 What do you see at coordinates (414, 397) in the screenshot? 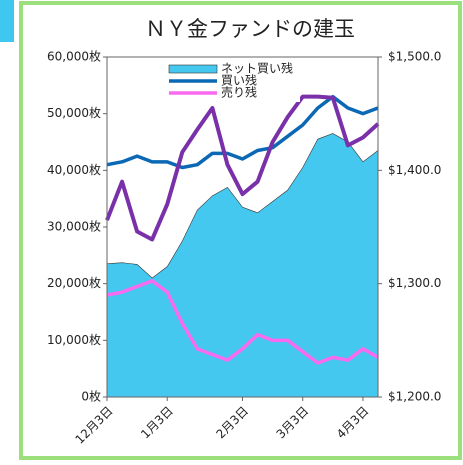
I see `y2-tick-label: $1,200.0` at bounding box center [414, 397].